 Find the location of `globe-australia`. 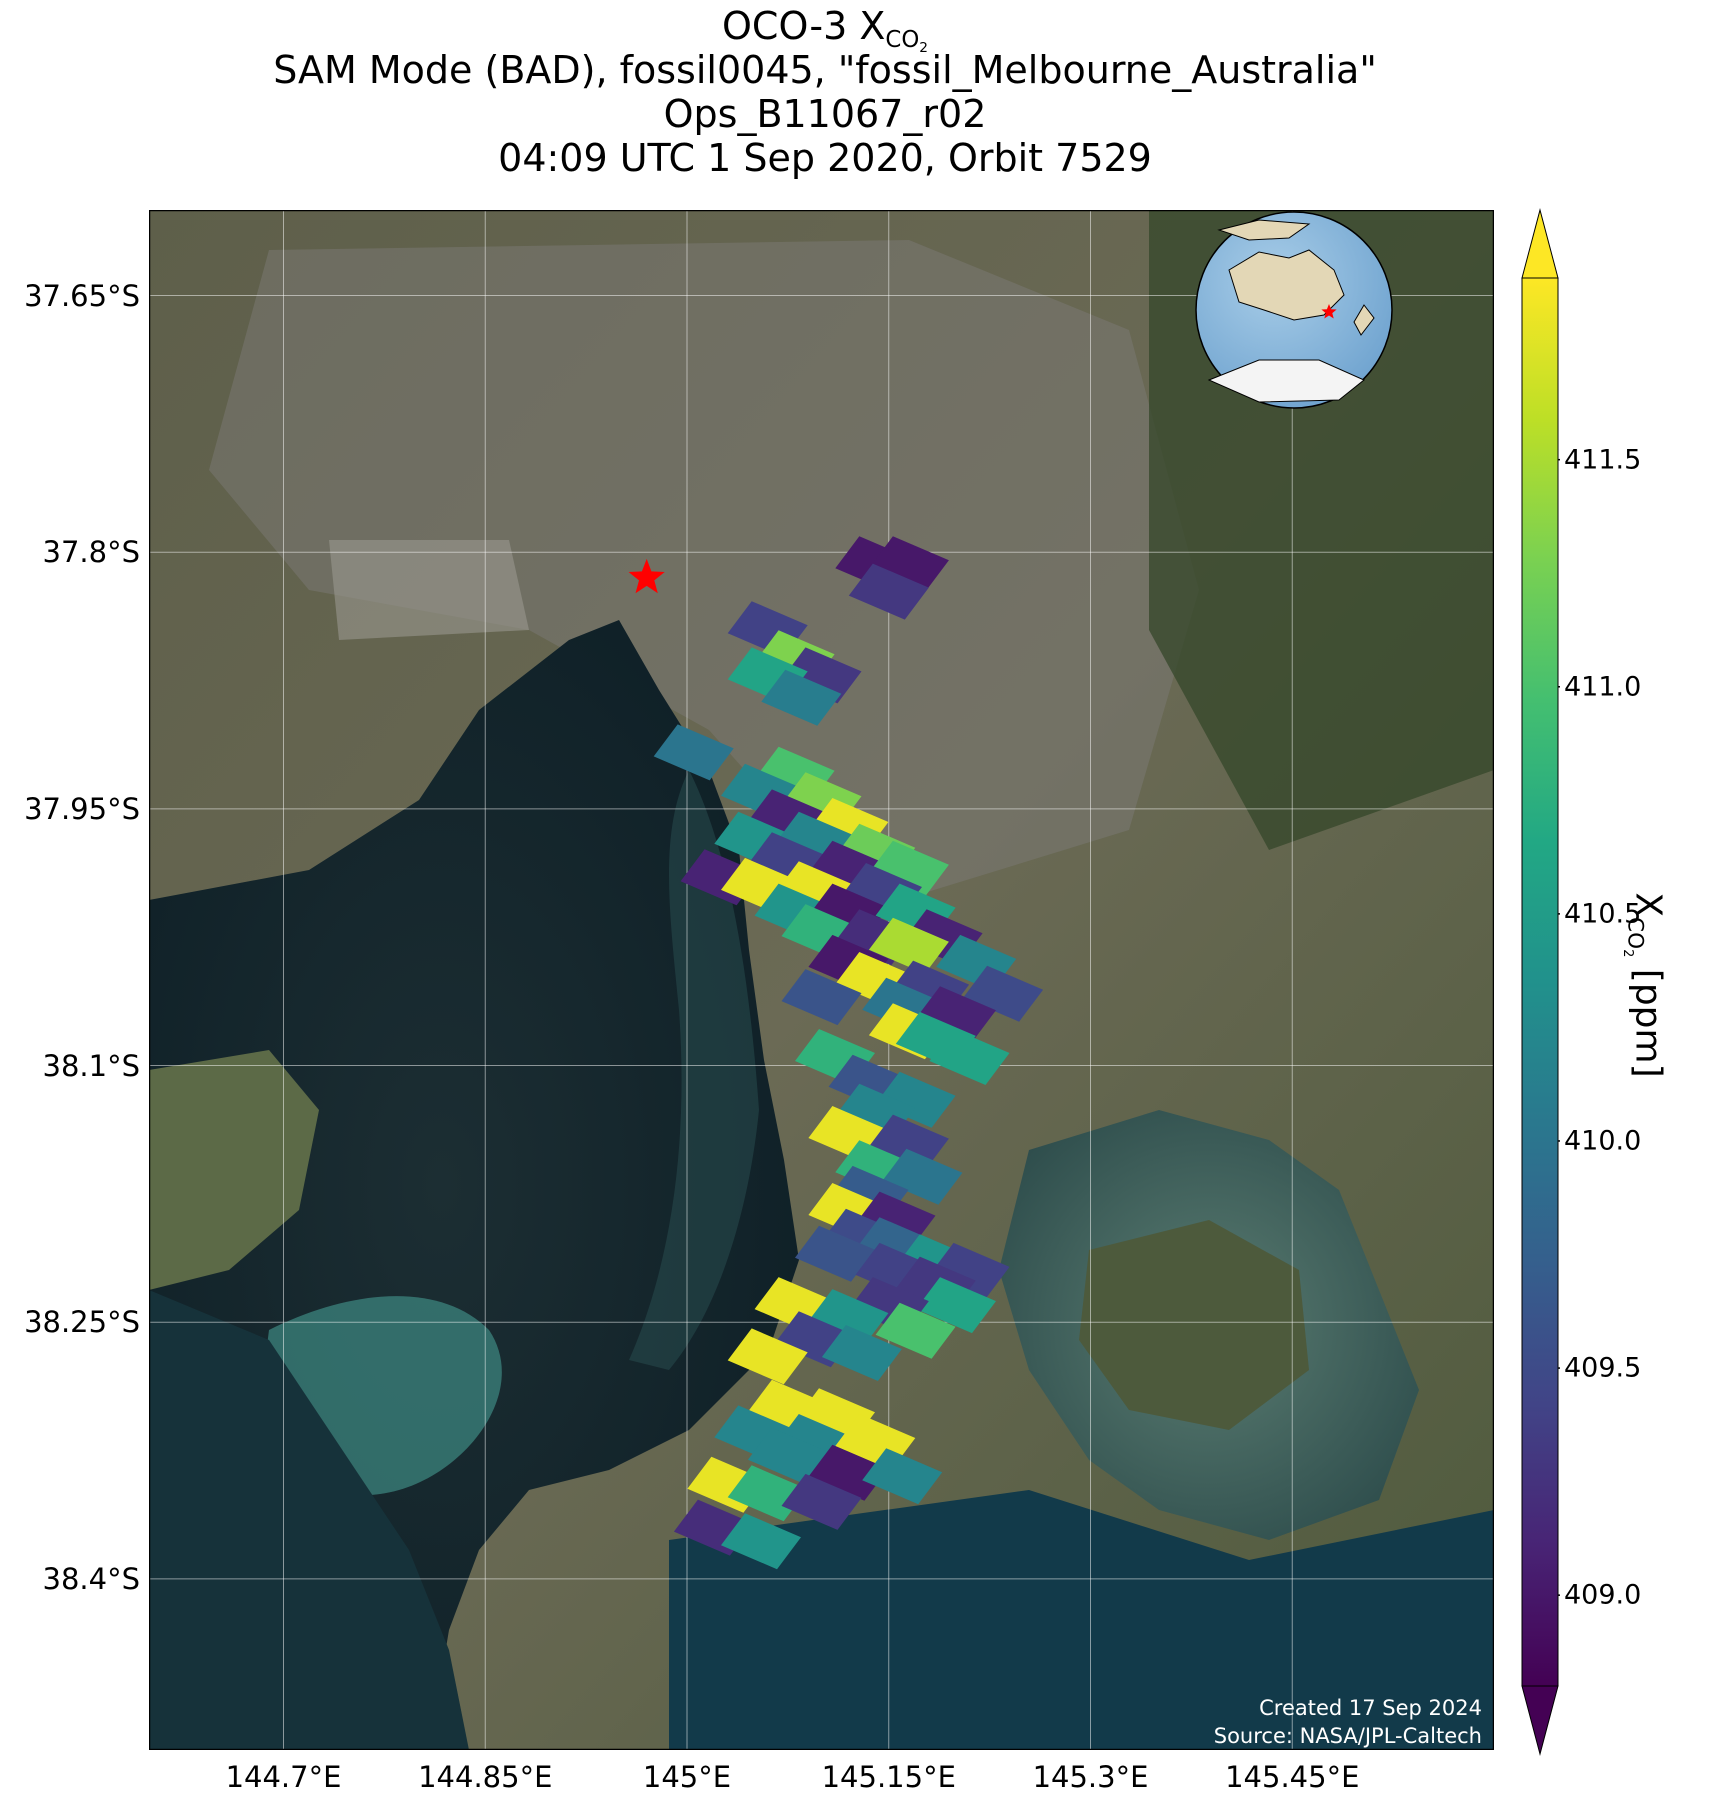

globe-australia is located at coordinates (1286, 285).